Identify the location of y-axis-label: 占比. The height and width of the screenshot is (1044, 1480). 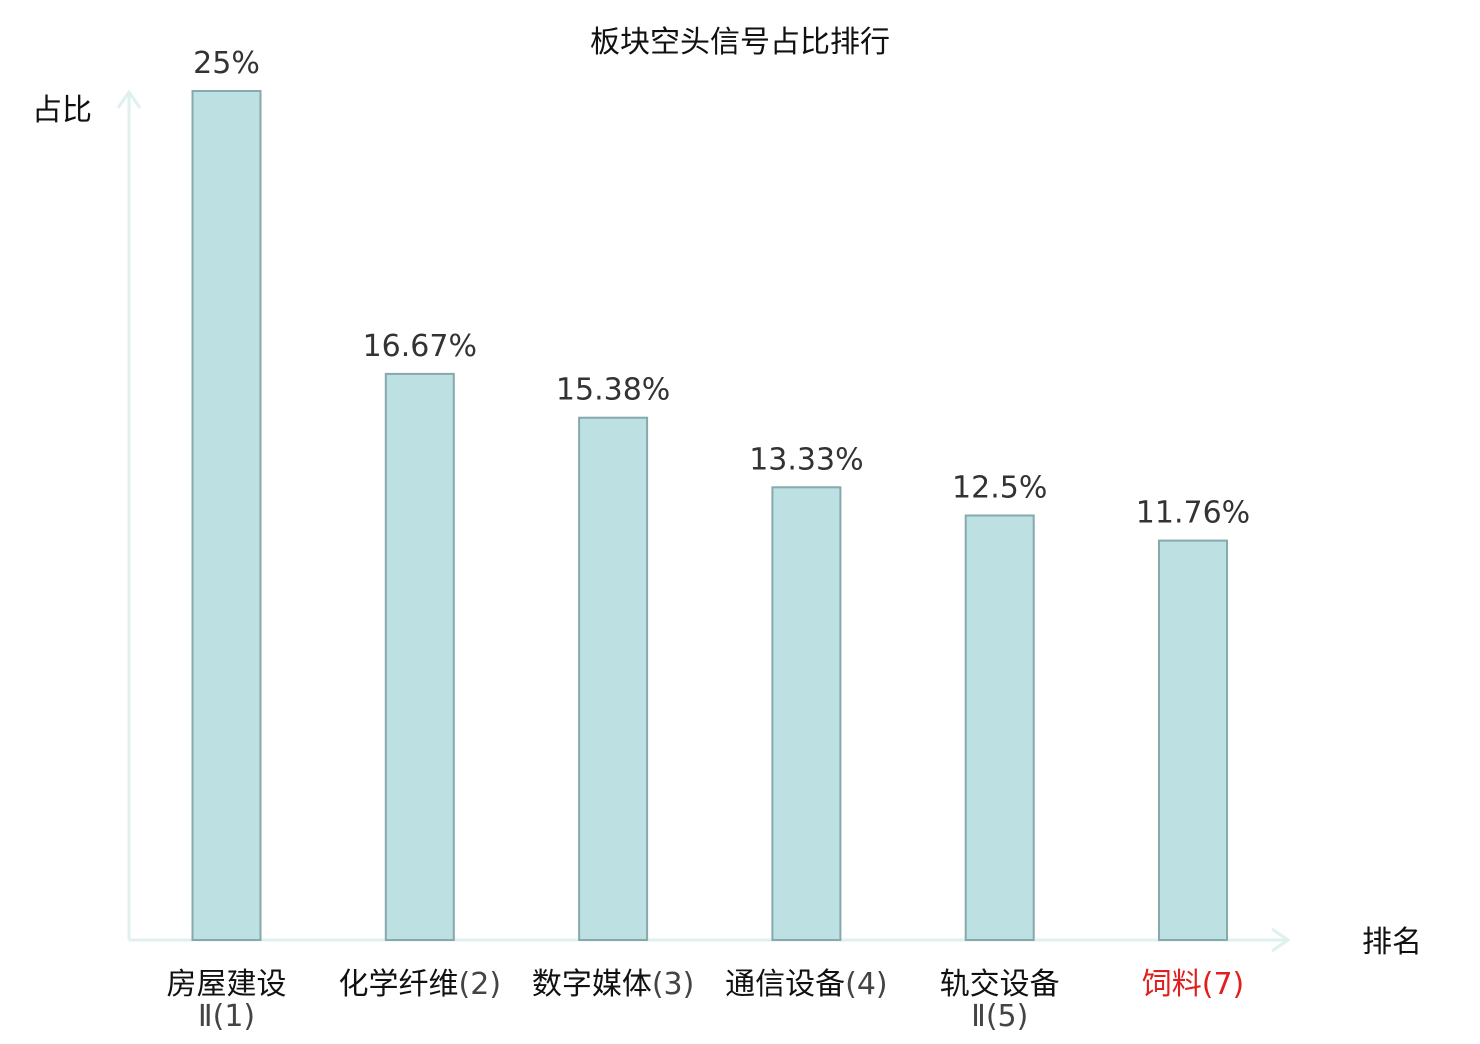
(62, 110).